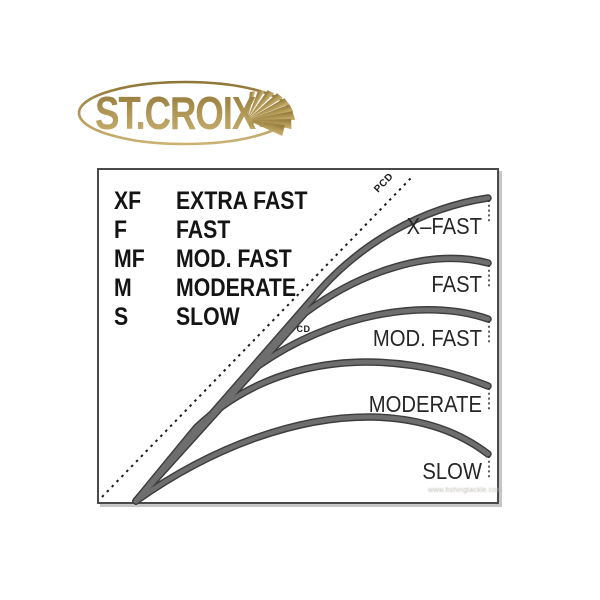 This screenshot has height=600, width=600. Describe the element at coordinates (425, 404) in the screenshot. I see `action-label-moderate: MODERATE` at that location.